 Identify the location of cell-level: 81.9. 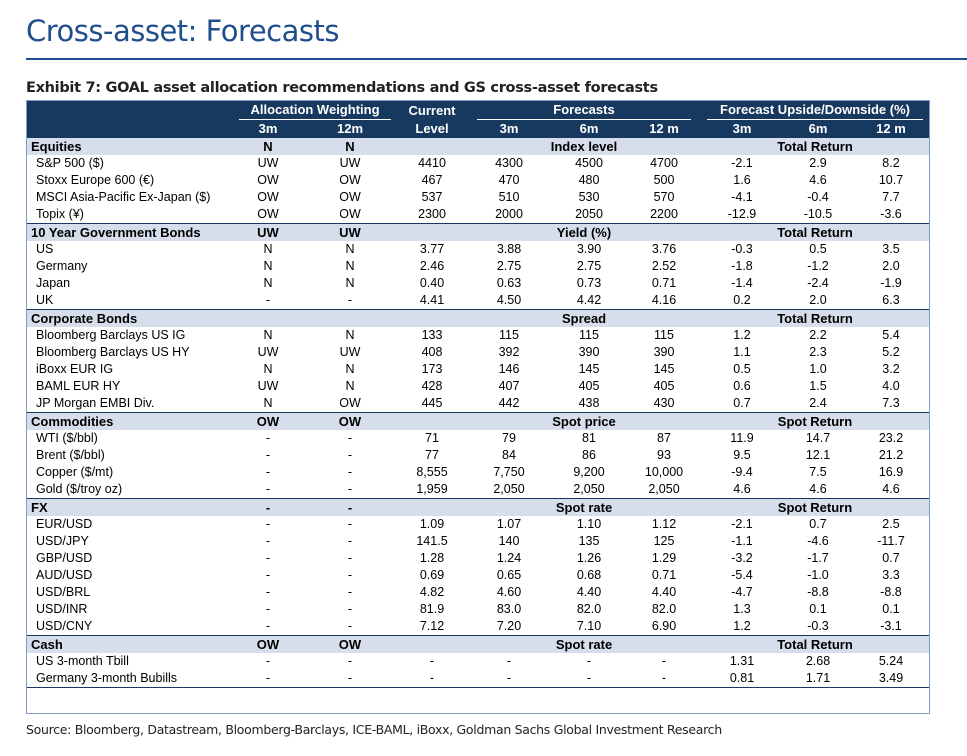
(432, 609).